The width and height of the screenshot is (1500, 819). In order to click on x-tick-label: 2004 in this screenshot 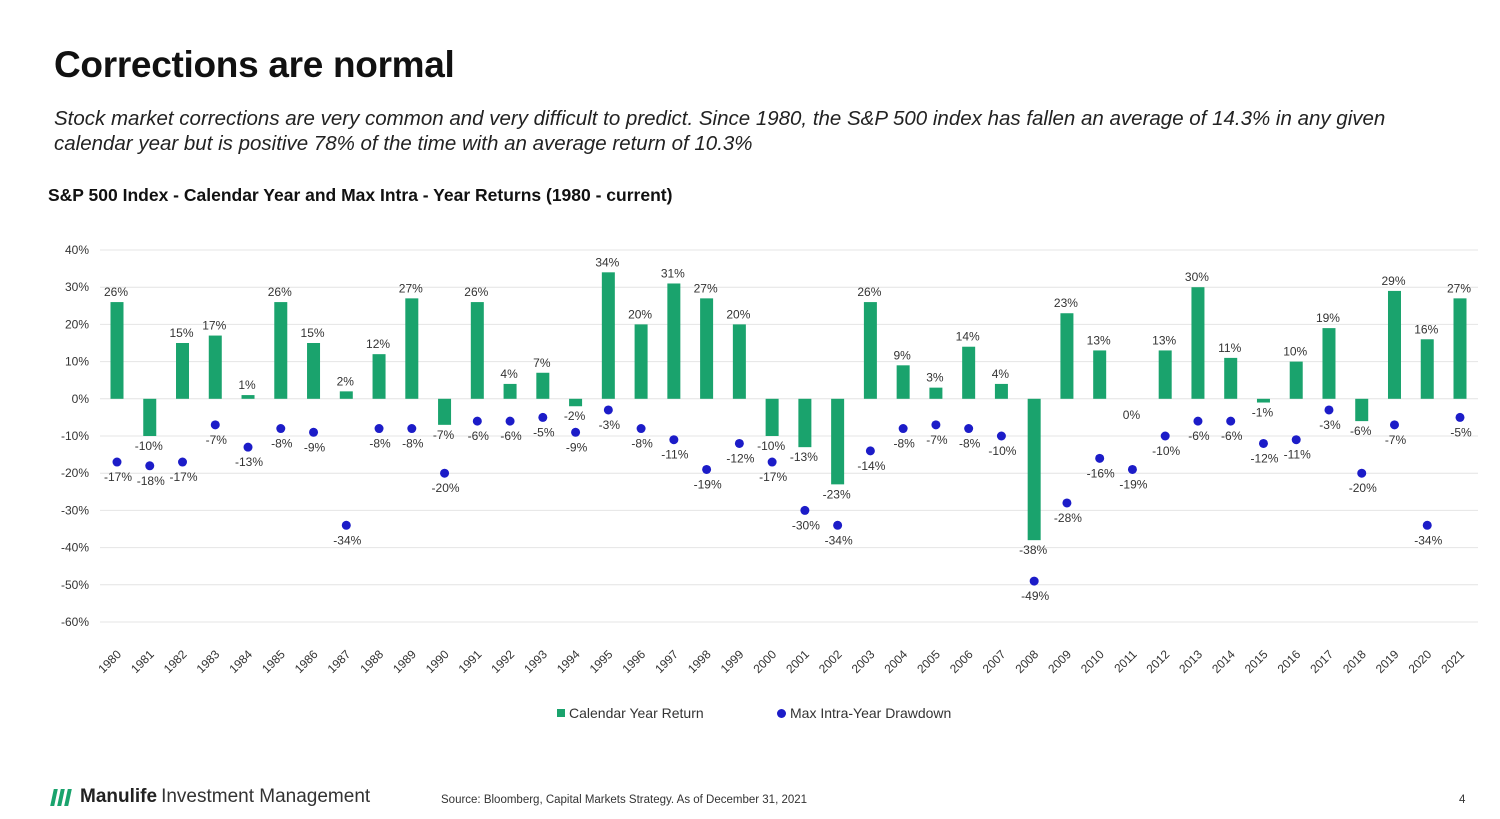, I will do `click(895, 661)`.